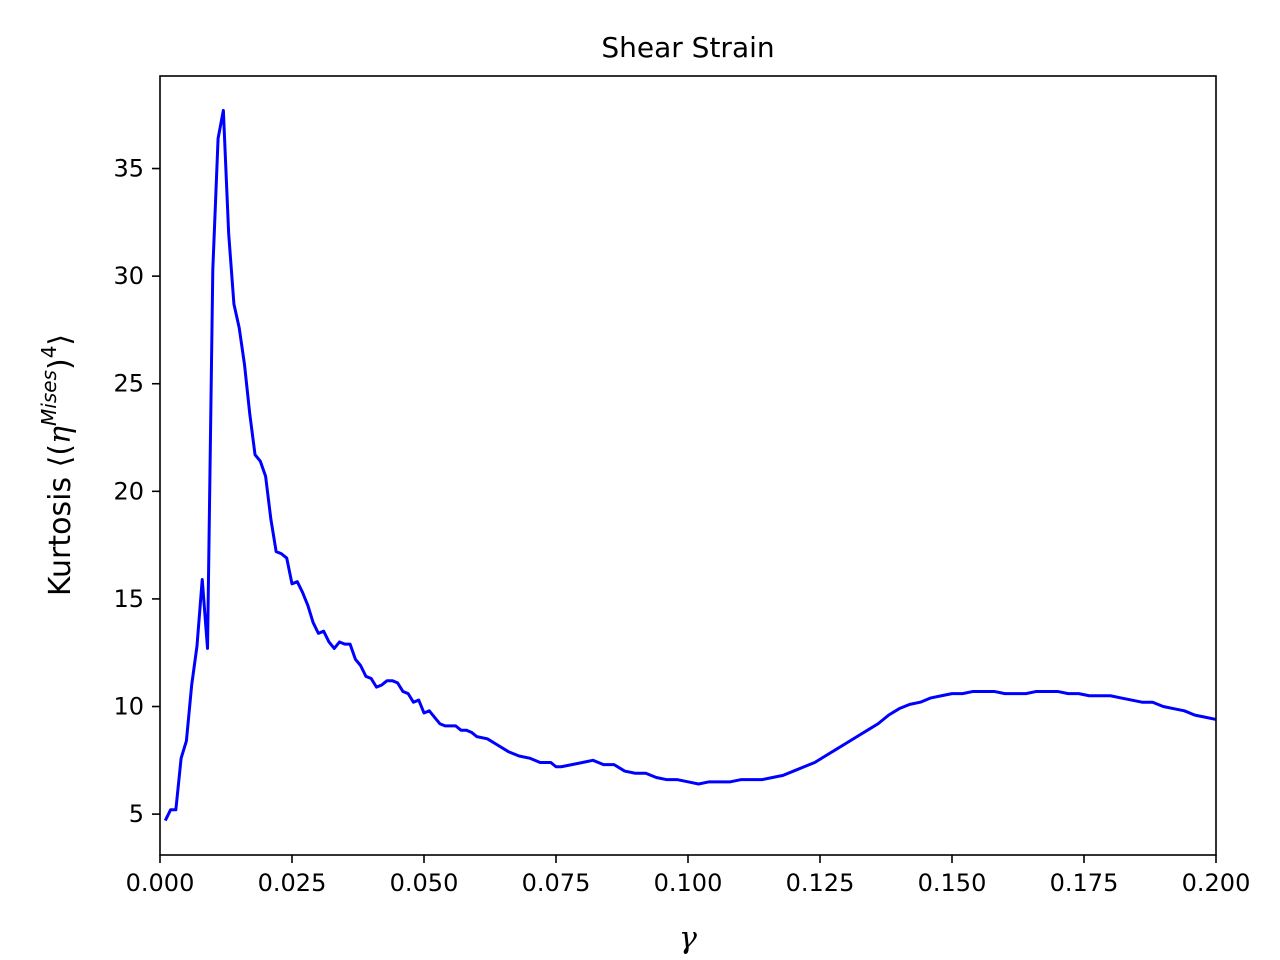  Describe the element at coordinates (60, 520) in the screenshot. I see `y-label-prefix: Kurtosis ⟨(` at that location.